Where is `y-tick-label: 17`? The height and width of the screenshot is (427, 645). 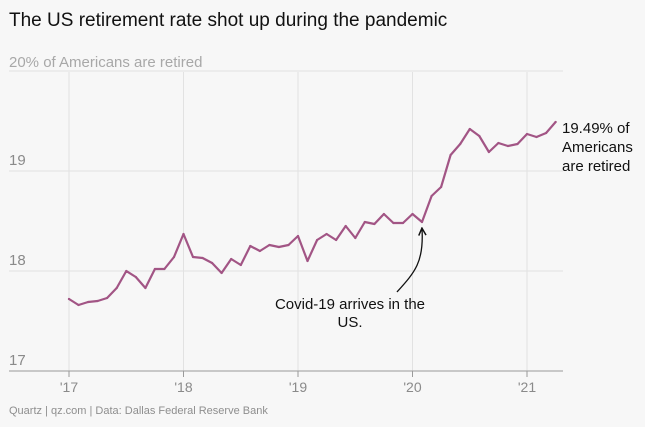 y-tick-label: 17 is located at coordinates (17, 360).